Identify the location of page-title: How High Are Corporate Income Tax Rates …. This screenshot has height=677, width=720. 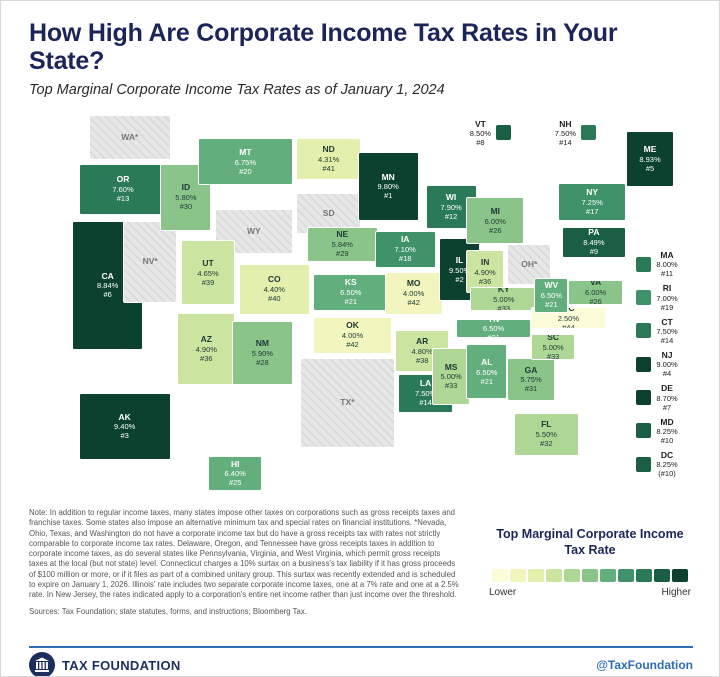
(323, 47).